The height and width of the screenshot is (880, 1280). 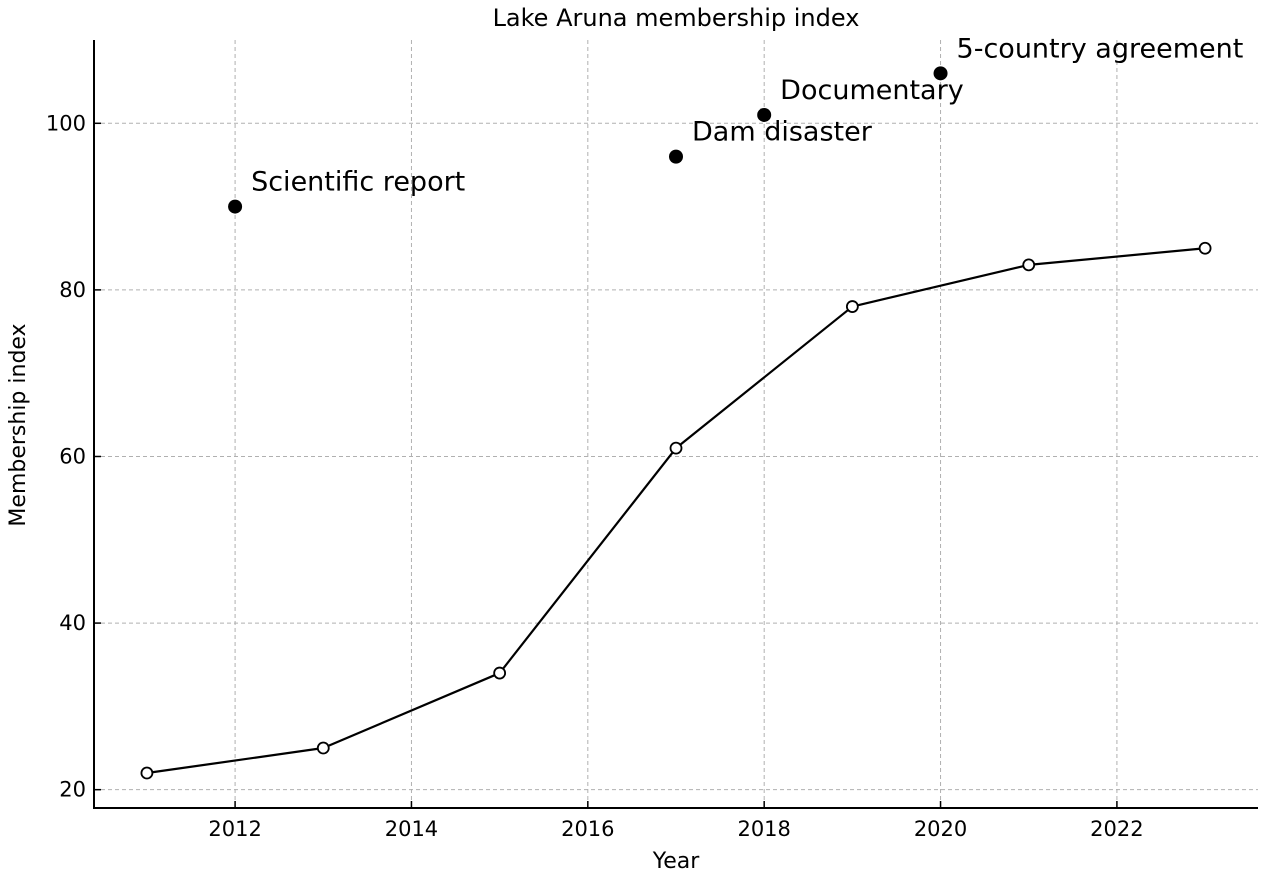 What do you see at coordinates (782, 132) in the screenshot?
I see `event-label: Dam disaster` at bounding box center [782, 132].